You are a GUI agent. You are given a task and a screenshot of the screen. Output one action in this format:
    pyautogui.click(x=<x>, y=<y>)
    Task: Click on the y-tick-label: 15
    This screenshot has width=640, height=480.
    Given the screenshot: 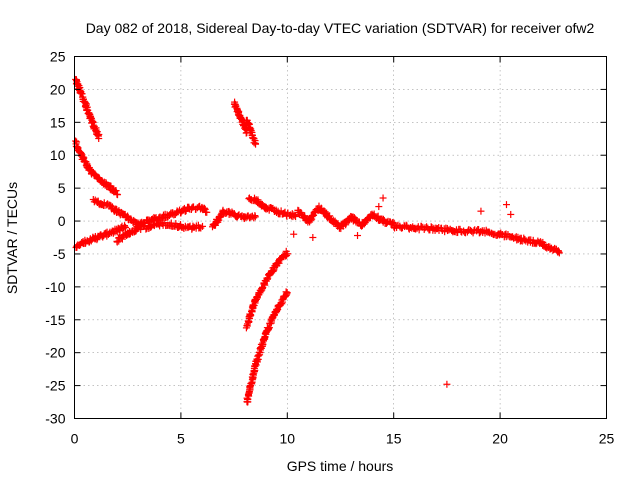 What is the action you would take?
    pyautogui.click(x=58, y=122)
    